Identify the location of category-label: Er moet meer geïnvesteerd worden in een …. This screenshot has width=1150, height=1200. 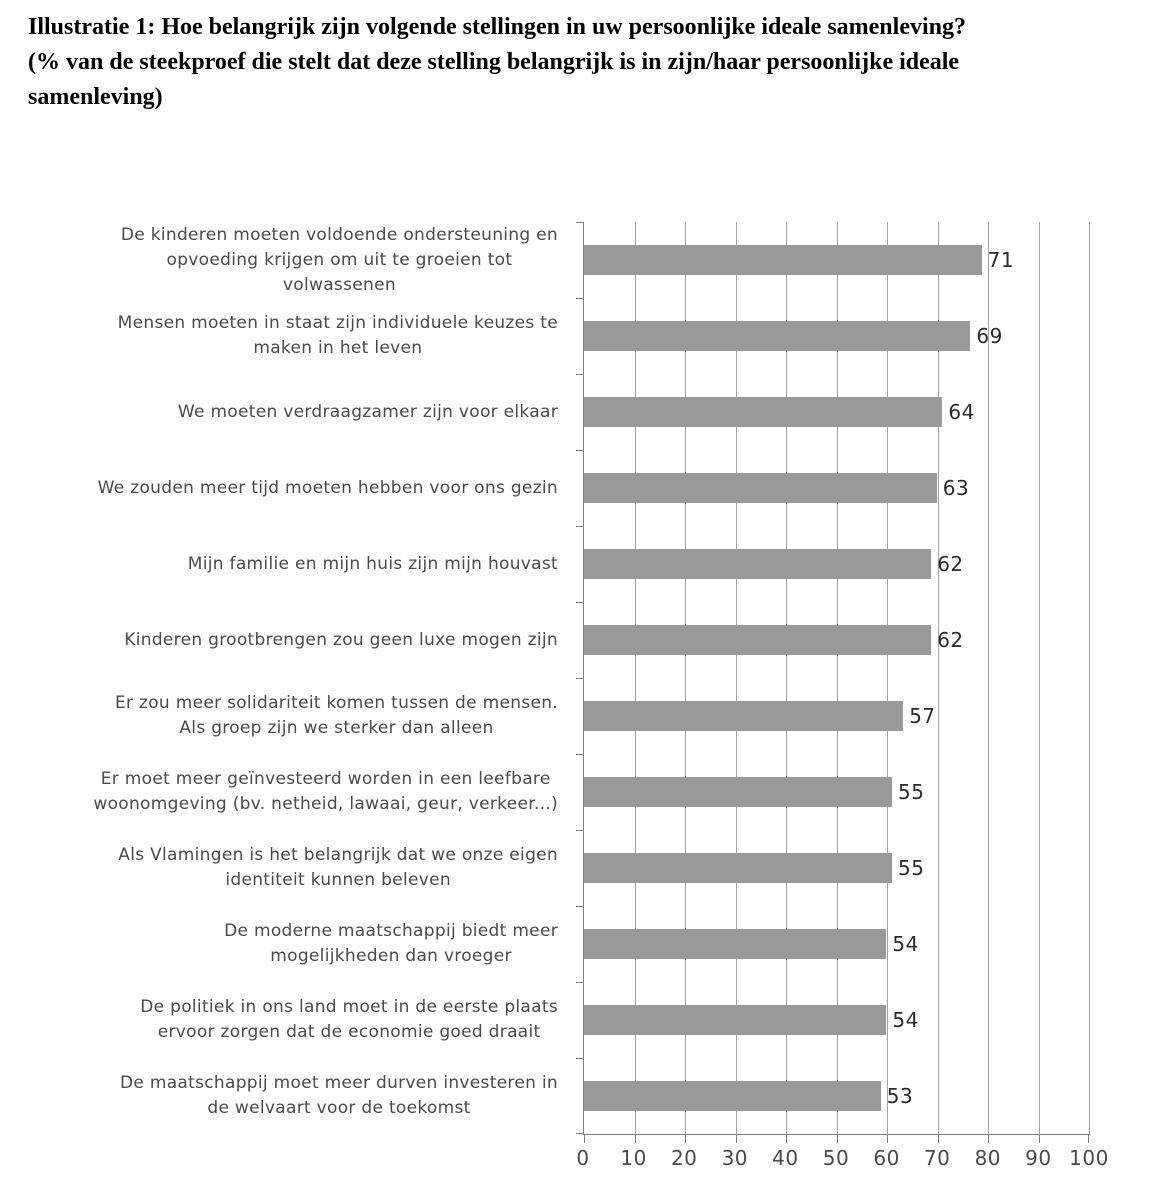
(285, 792).